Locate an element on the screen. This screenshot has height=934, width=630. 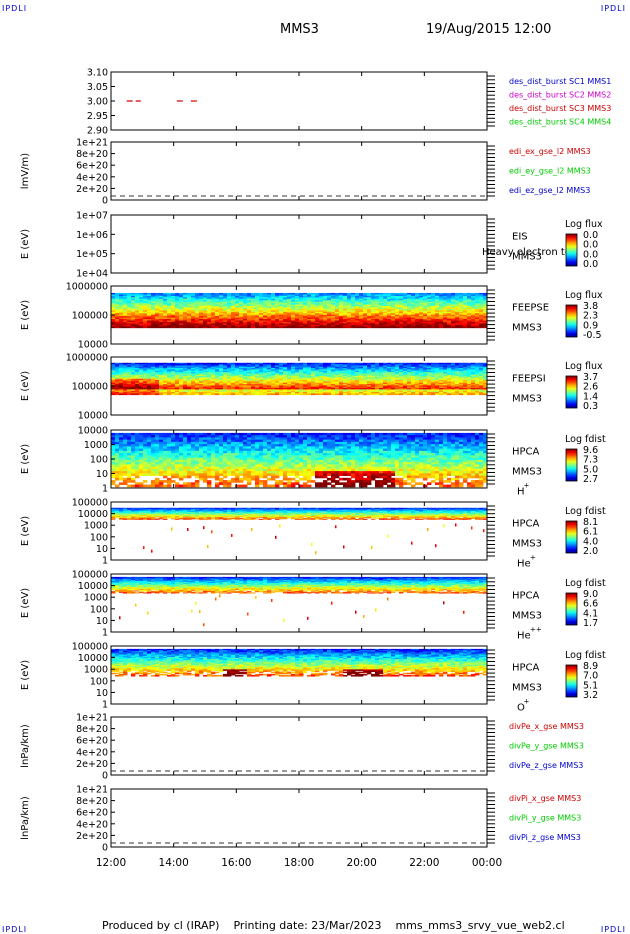
ytick-label: 1e+06 is located at coordinates (92, 235).